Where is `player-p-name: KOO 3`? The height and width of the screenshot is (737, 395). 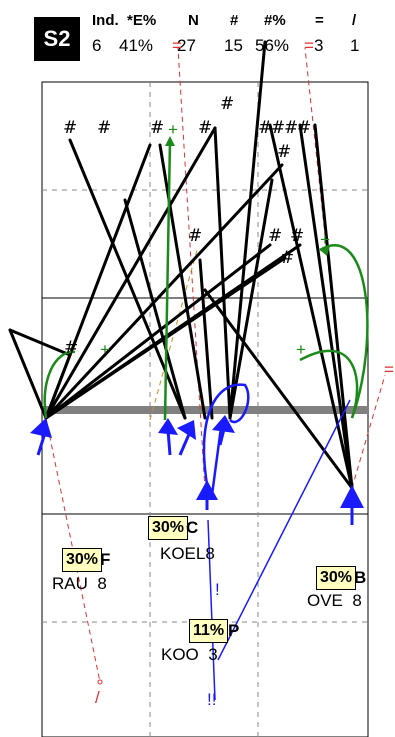
player-p-name: KOO 3 is located at coordinates (189, 654).